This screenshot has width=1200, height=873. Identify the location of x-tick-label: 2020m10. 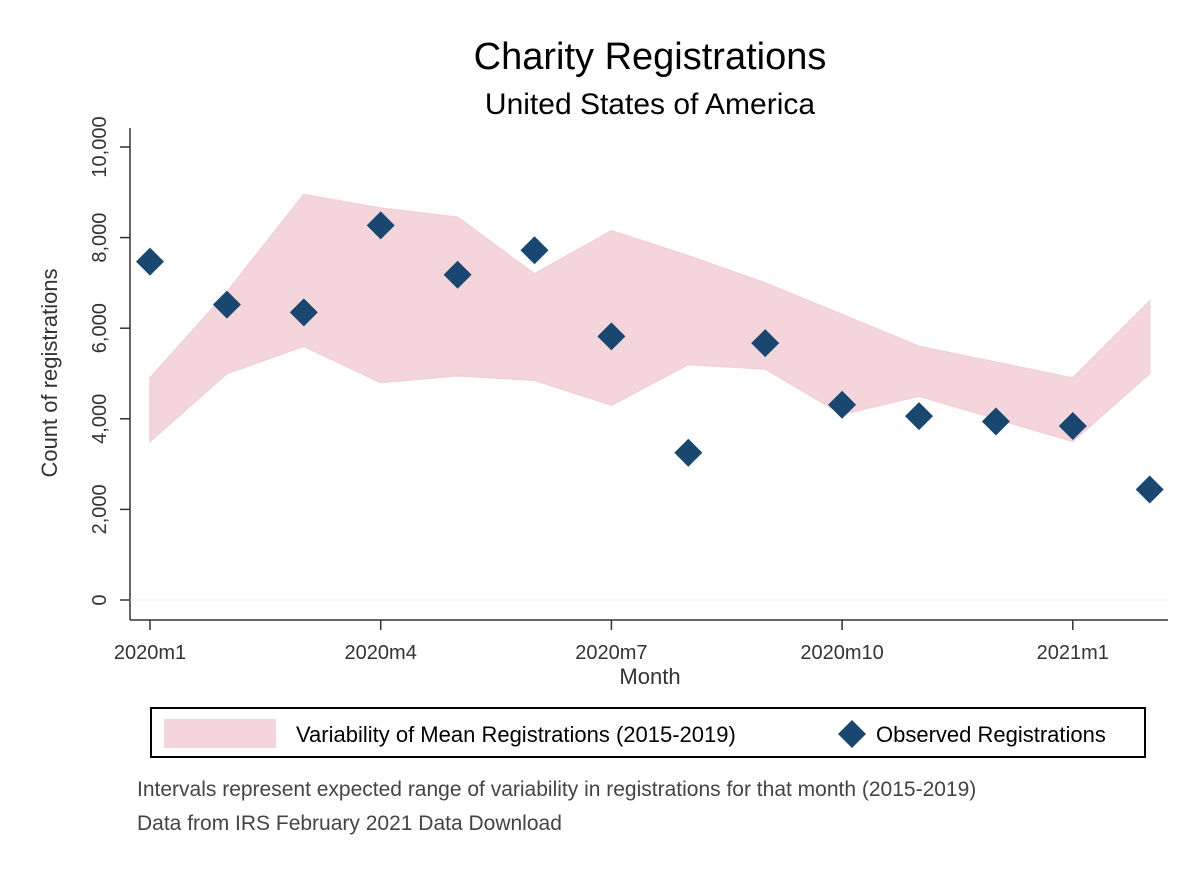
(841, 653).